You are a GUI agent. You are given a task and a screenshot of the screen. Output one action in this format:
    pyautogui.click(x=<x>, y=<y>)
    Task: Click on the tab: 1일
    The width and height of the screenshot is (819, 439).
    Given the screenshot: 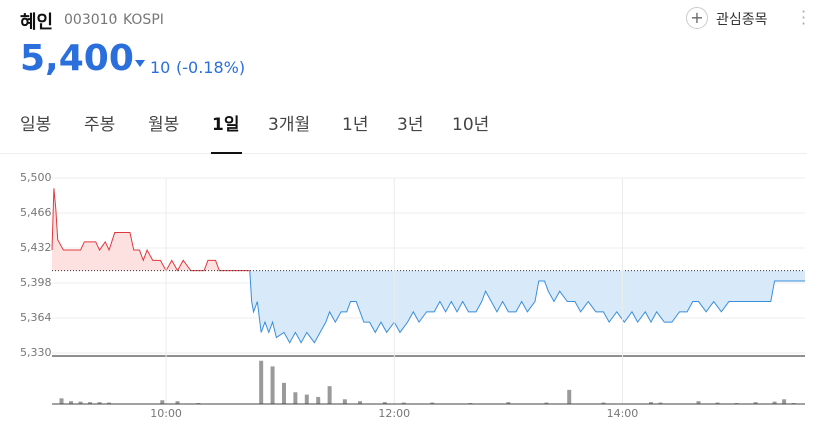 What is the action you would take?
    pyautogui.click(x=226, y=125)
    